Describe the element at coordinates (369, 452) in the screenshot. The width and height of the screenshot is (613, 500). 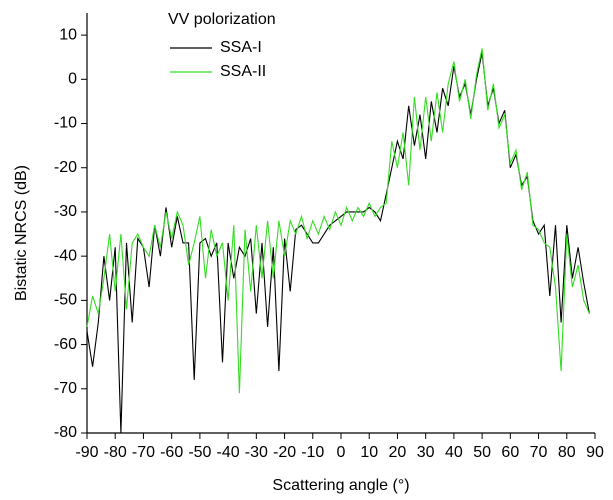
I see `x-tick-label: 10` at that location.